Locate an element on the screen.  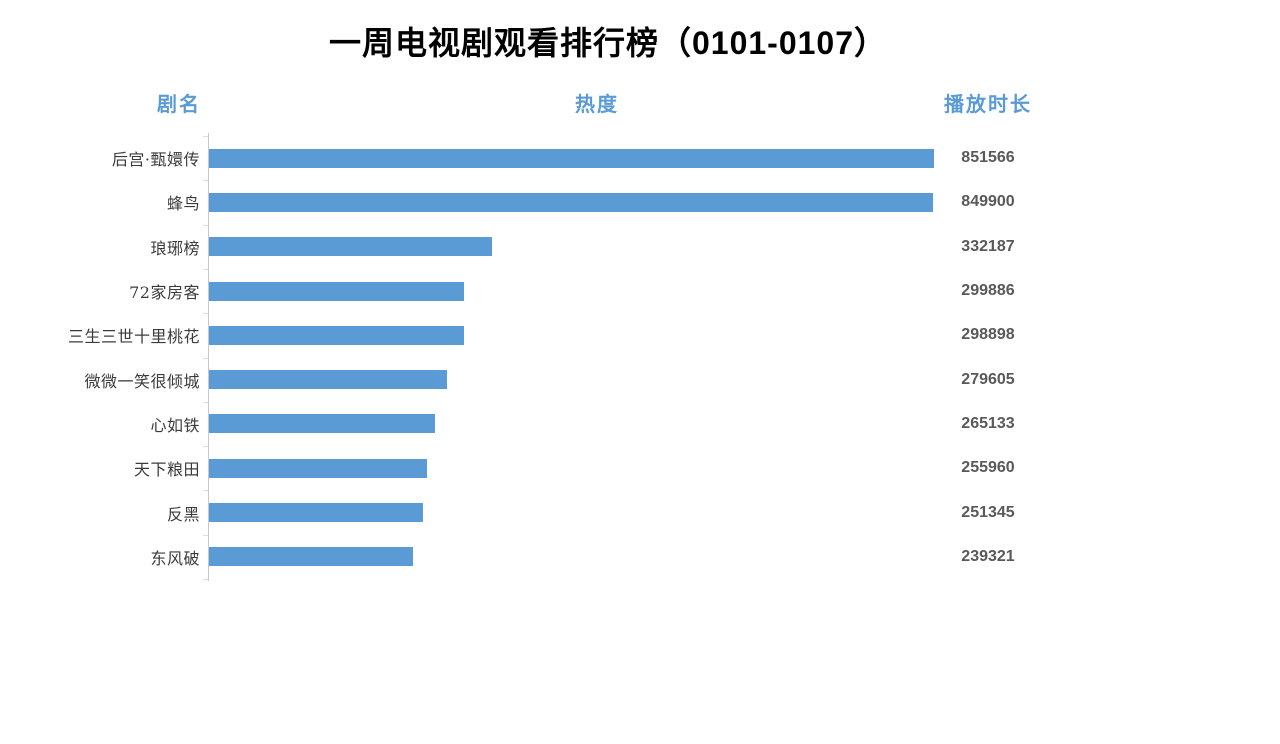
chart-row: 心如铁 265133 is located at coordinates (640, 424).